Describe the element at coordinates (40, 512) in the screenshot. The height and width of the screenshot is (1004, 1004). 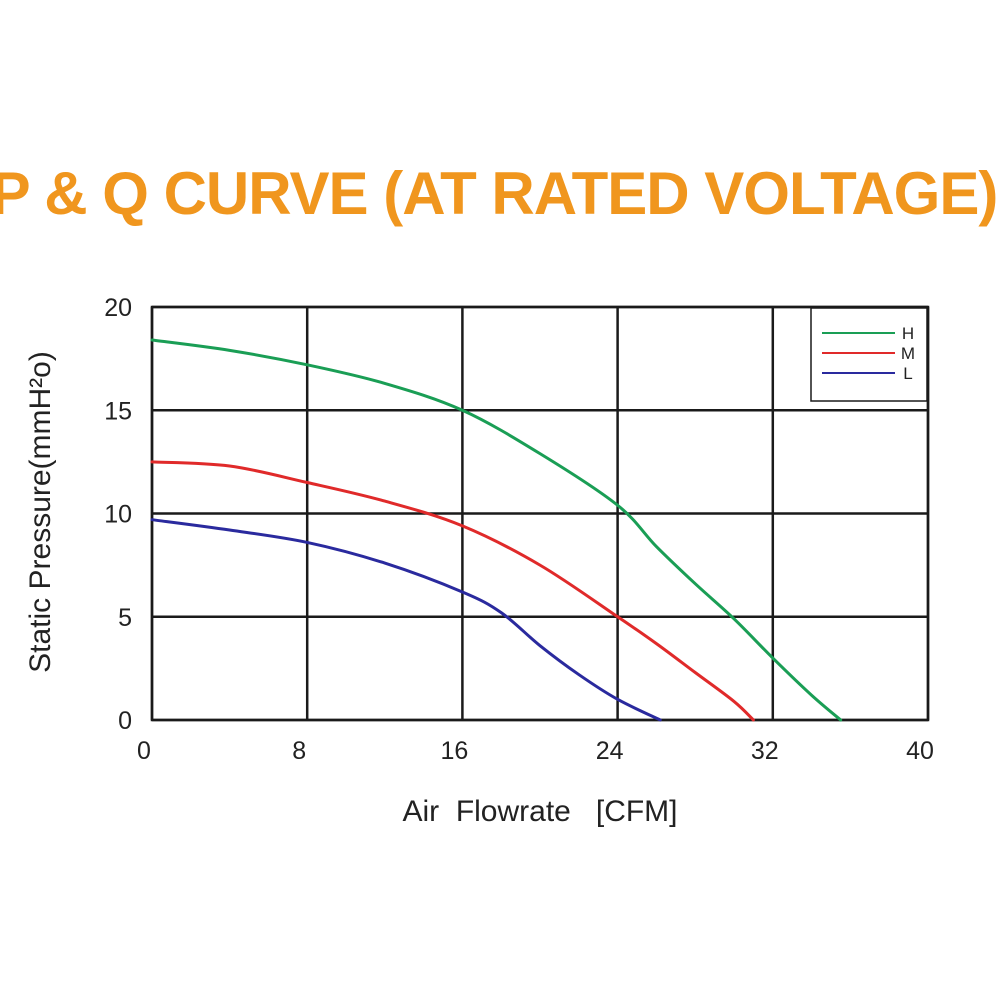
I see `y-axis-label: Static Pressure(mmH²o)` at that location.